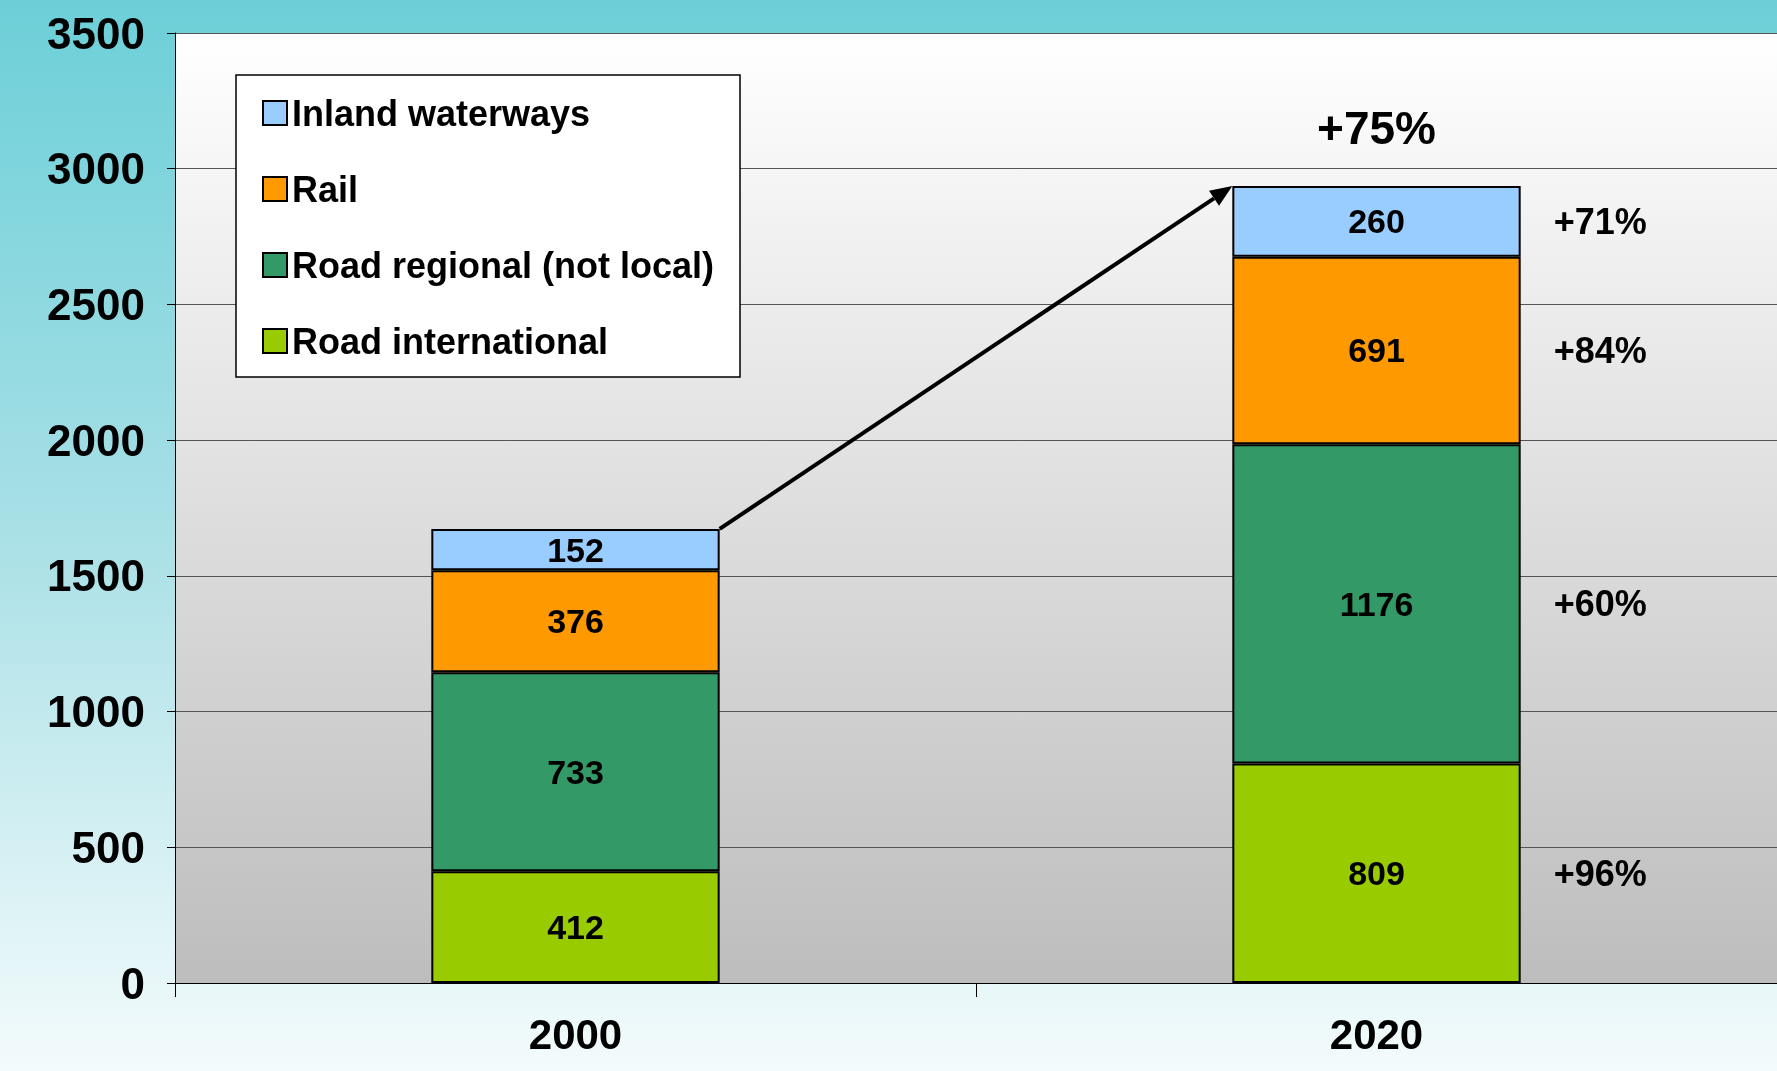 Image resolution: width=1777 pixels, height=1071 pixels. Describe the element at coordinates (1600, 873) in the screenshot. I see `annotation: +96%` at that location.